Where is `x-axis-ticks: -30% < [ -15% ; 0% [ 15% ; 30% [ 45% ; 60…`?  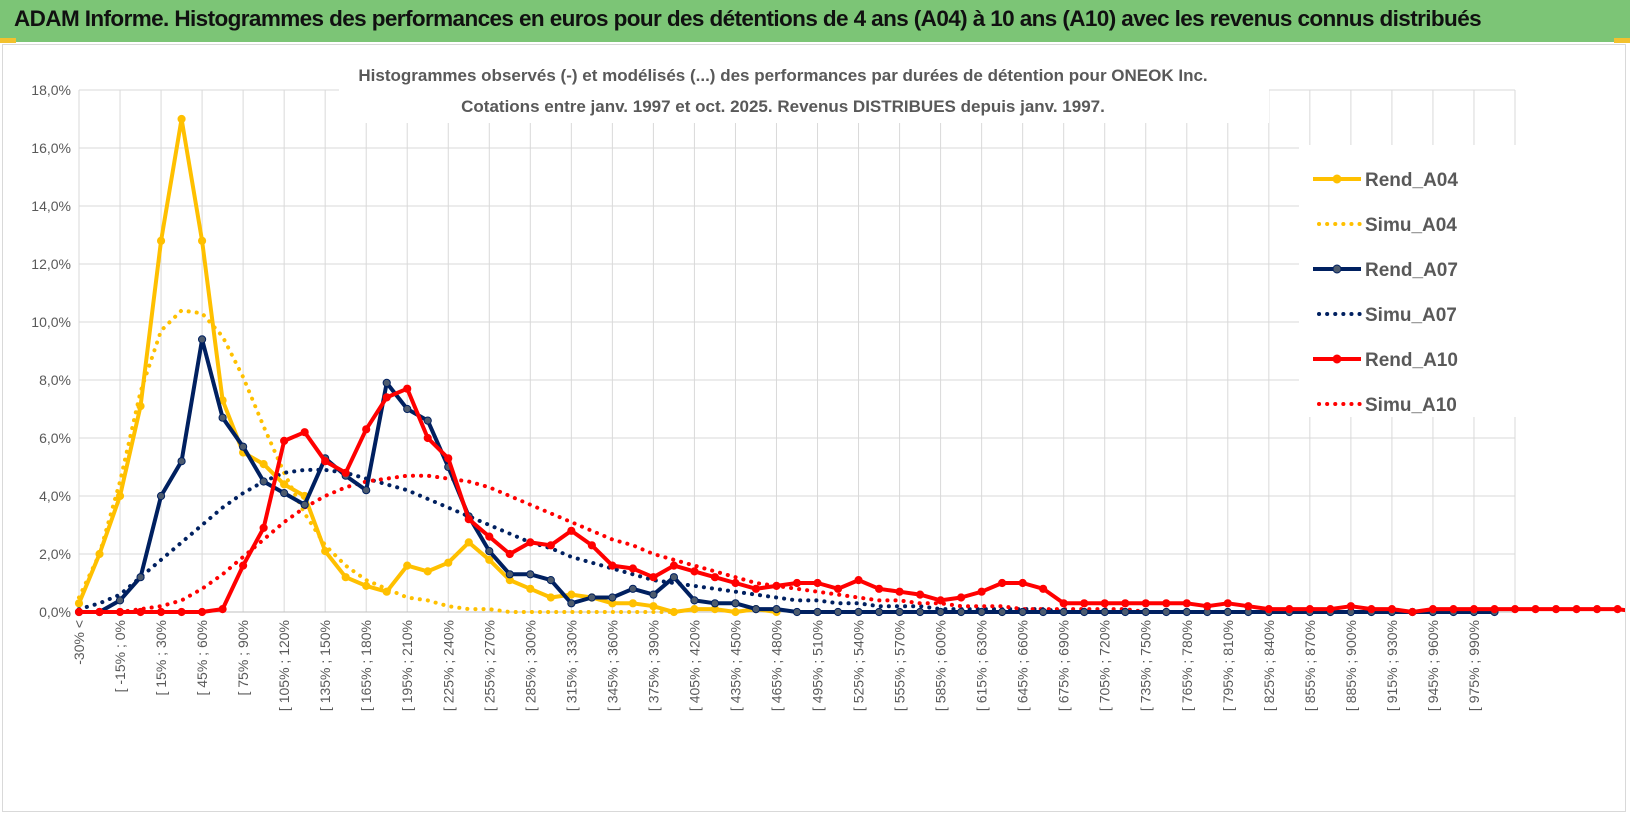 x-axis-ticks: -30% < [ -15% ; 0% [ 15% ; 30% [ 45% ; 60… is located at coordinates (776, 665).